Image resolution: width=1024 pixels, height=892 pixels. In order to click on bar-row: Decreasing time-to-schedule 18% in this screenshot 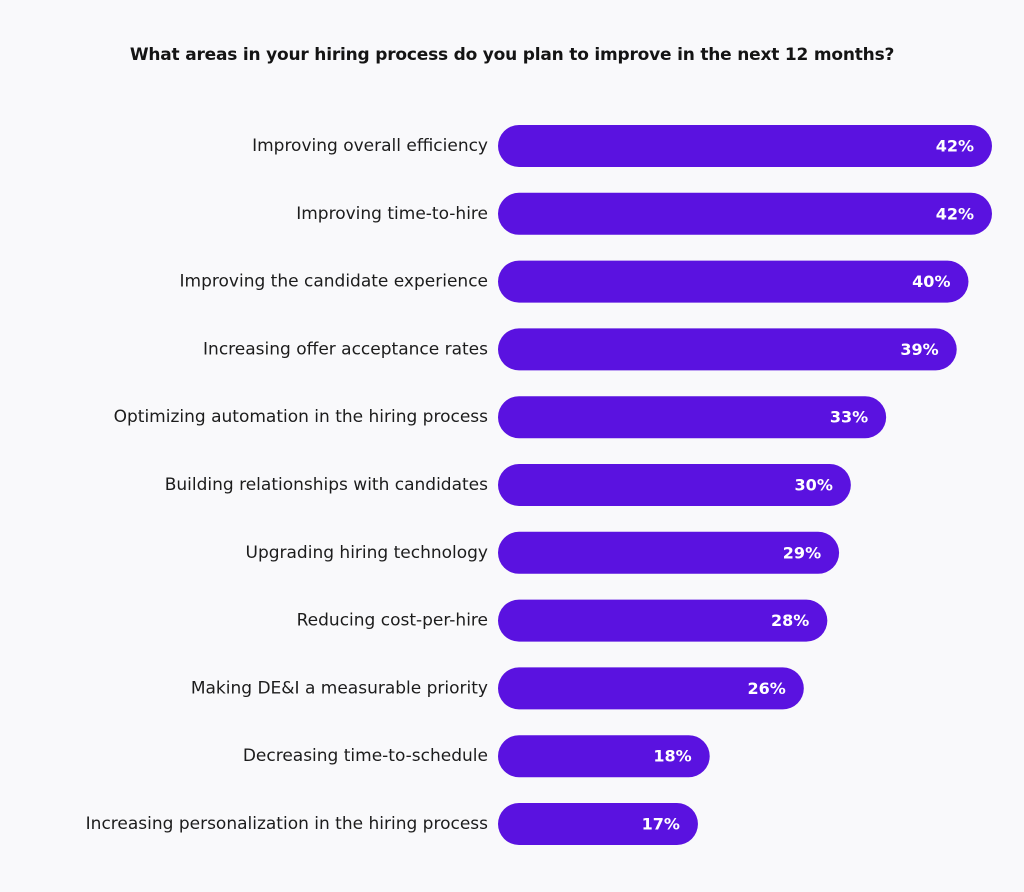, I will do `click(476, 756)`.